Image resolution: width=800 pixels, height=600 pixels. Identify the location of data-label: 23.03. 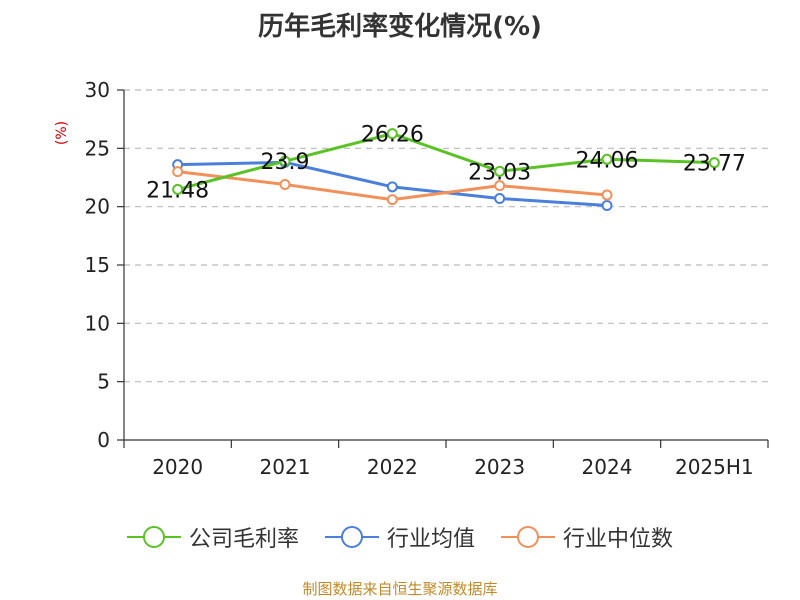
(499, 172).